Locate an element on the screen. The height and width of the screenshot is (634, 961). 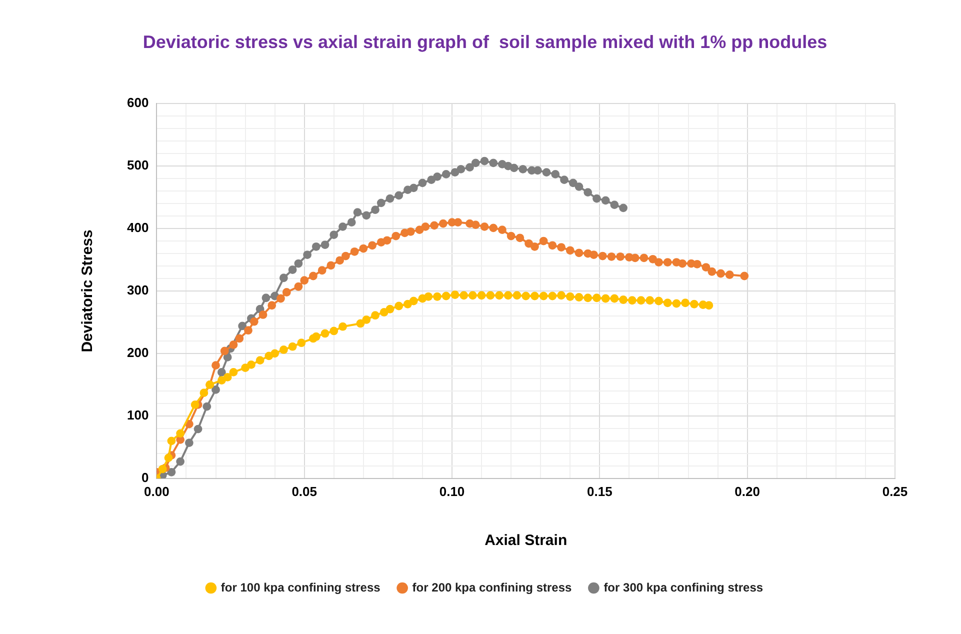
x-tick-label: 0.15 is located at coordinates (599, 491).